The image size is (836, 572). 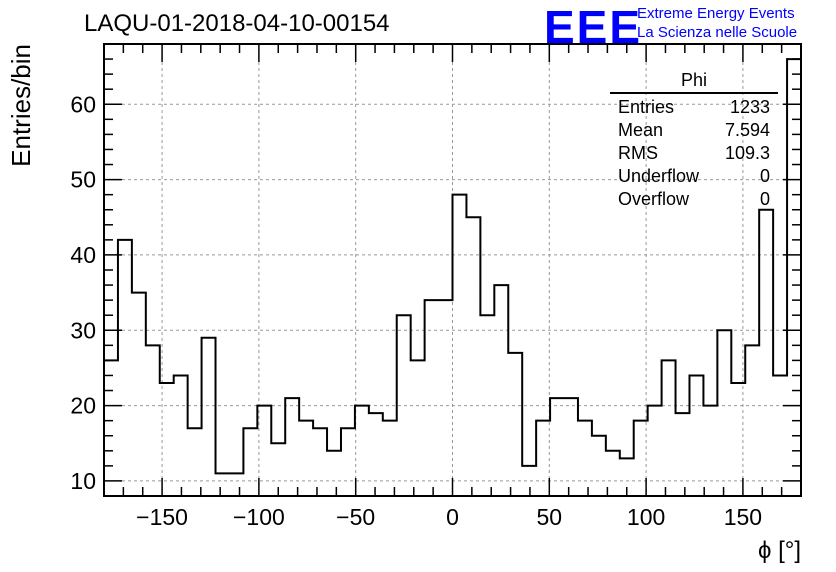 I want to click on x-axis-label: ϕ [°], so click(x=779, y=550).